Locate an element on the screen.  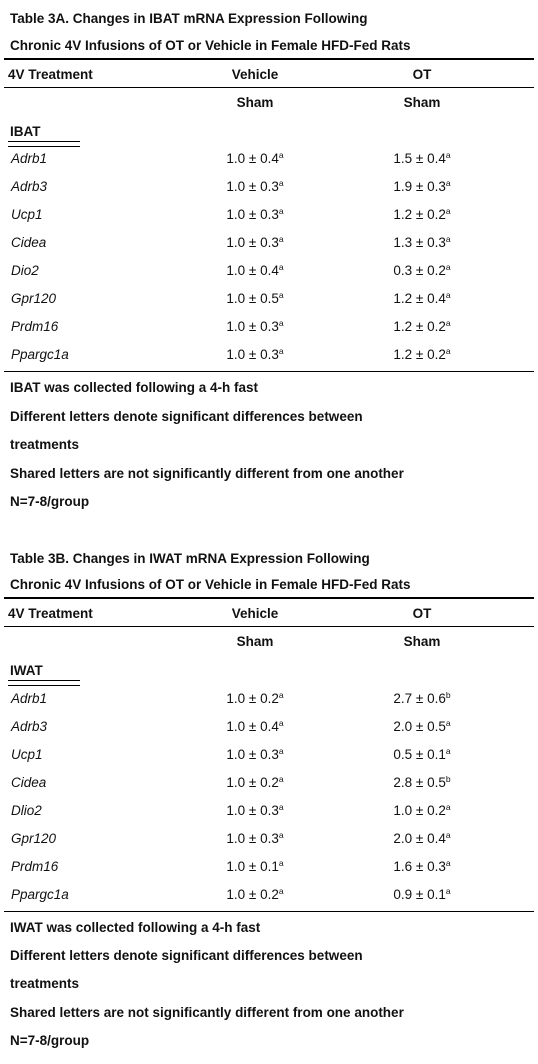
table-row: Ucp1 1.0 ± 0.3a 1.2 ± 0.2a is located at coordinates (269, 221).